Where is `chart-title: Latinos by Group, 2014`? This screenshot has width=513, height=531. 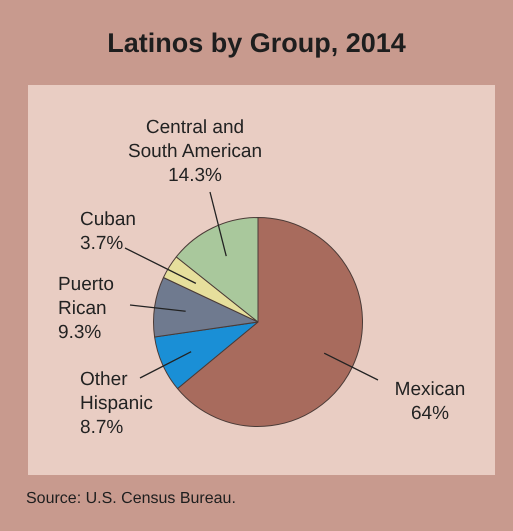 chart-title: Latinos by Group, 2014 is located at coordinates (256, 43).